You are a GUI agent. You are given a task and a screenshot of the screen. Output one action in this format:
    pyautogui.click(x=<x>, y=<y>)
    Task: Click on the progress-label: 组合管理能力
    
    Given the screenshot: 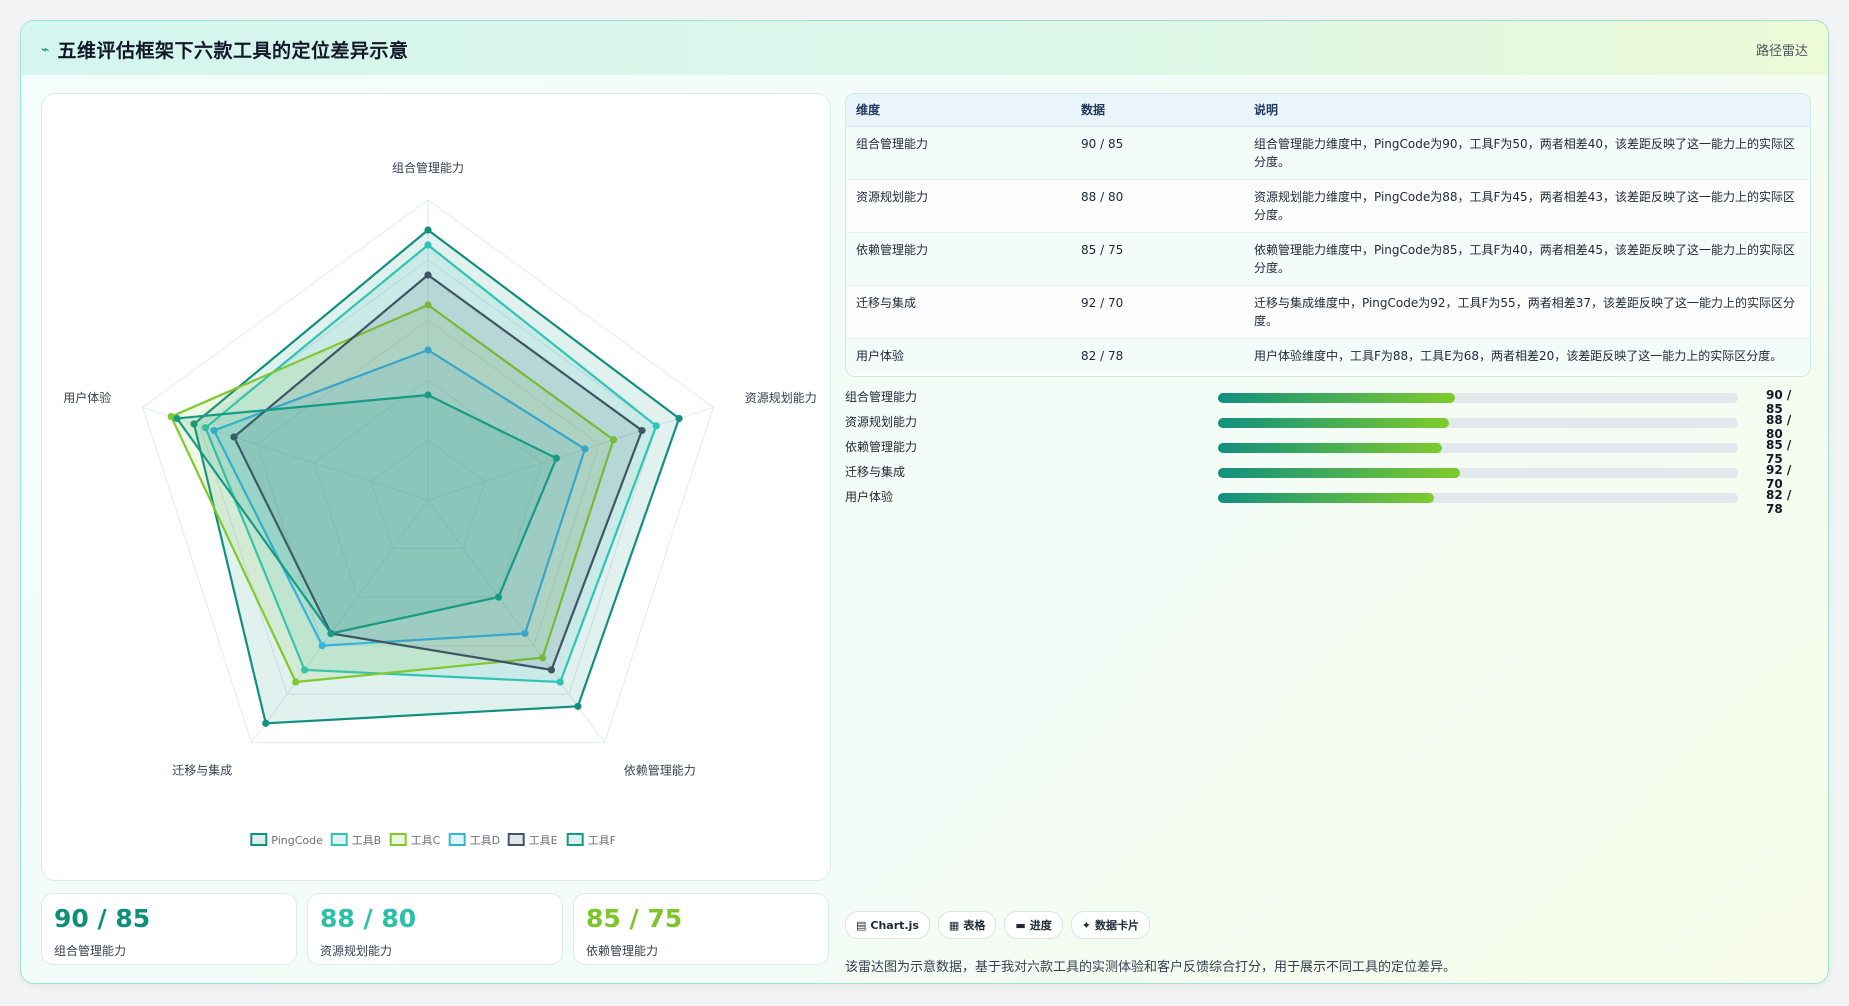 What is the action you would take?
    pyautogui.click(x=881, y=397)
    